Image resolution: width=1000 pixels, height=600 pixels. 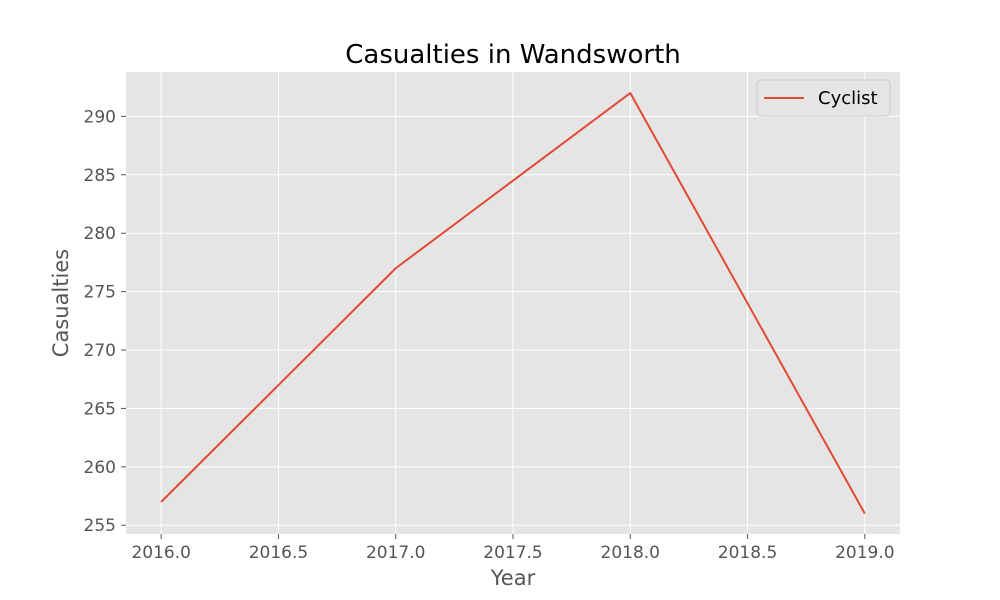 What do you see at coordinates (278, 553) in the screenshot?
I see `x-tick-label: 2016.5` at bounding box center [278, 553].